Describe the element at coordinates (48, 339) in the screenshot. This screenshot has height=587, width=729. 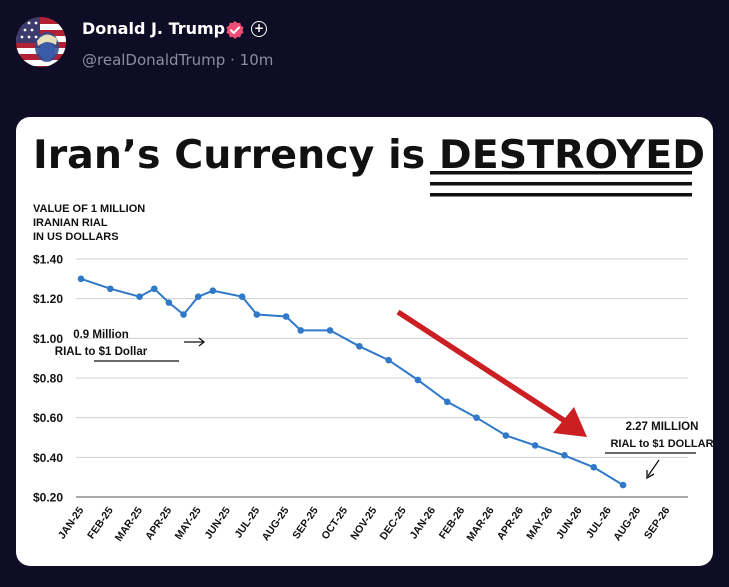
I see `y-tick-label: $1.00` at that location.